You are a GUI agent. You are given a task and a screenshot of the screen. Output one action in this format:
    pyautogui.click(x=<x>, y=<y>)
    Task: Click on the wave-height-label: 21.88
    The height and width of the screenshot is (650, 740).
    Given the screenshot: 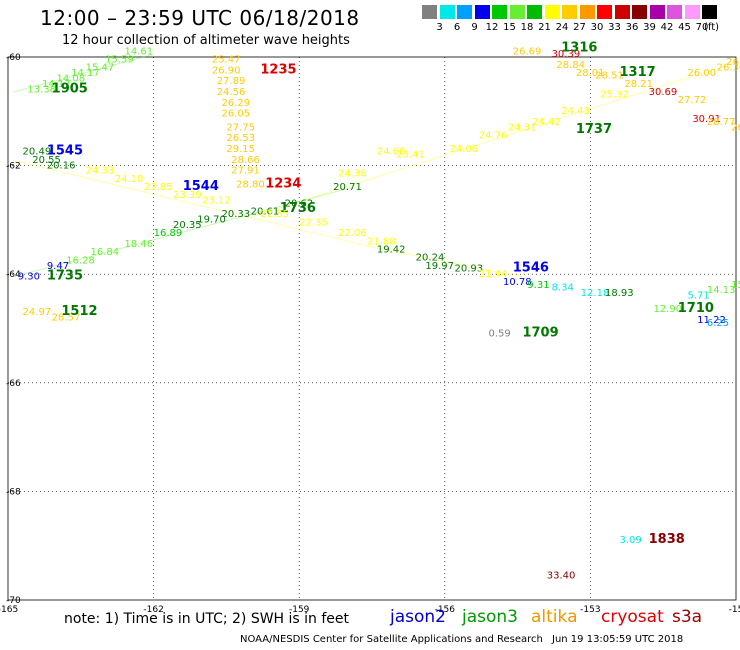 What is the action you would take?
    pyautogui.click(x=381, y=241)
    